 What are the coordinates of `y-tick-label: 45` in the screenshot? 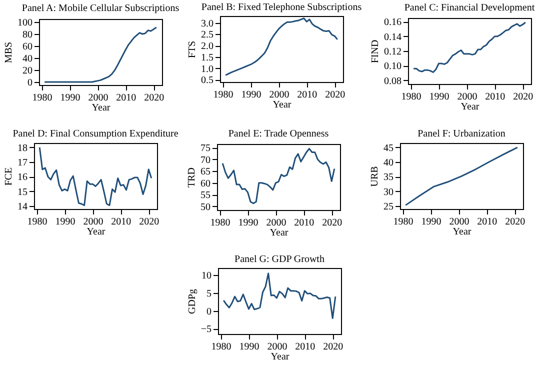 It's located at (388, 148).